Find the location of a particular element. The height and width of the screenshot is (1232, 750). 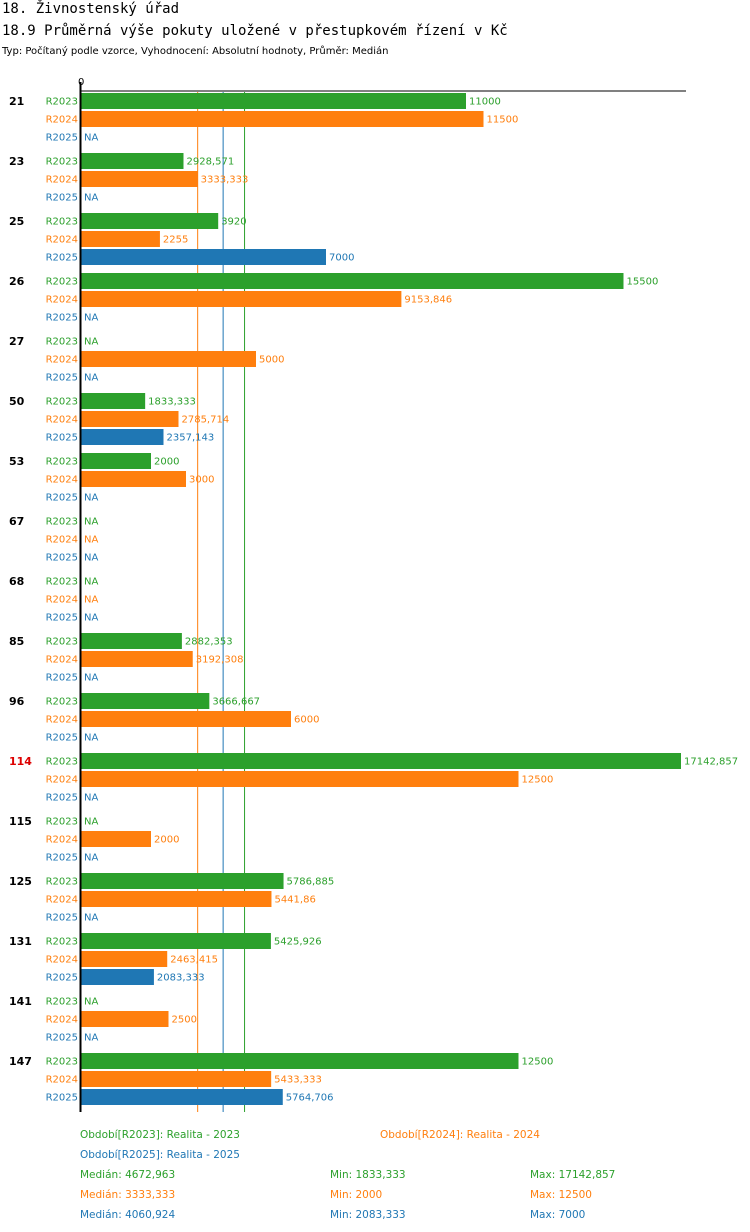

value-label: 2882,353 is located at coordinates (209, 642).